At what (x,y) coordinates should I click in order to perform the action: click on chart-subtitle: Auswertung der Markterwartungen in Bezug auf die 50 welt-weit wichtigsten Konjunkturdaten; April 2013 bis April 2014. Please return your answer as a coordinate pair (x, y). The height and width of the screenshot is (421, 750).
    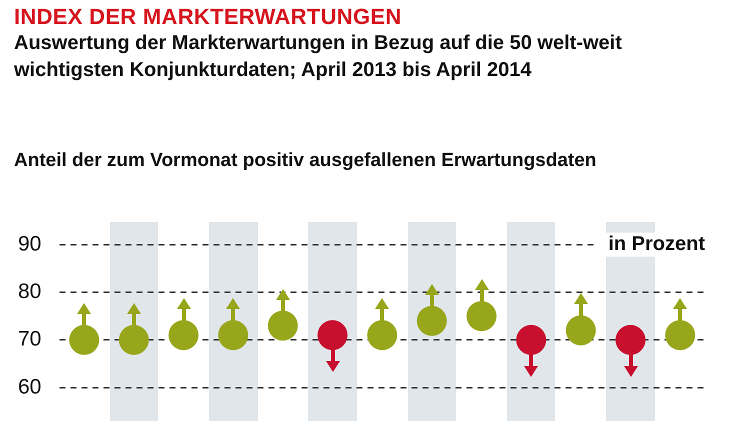
    Looking at the image, I should click on (318, 57).